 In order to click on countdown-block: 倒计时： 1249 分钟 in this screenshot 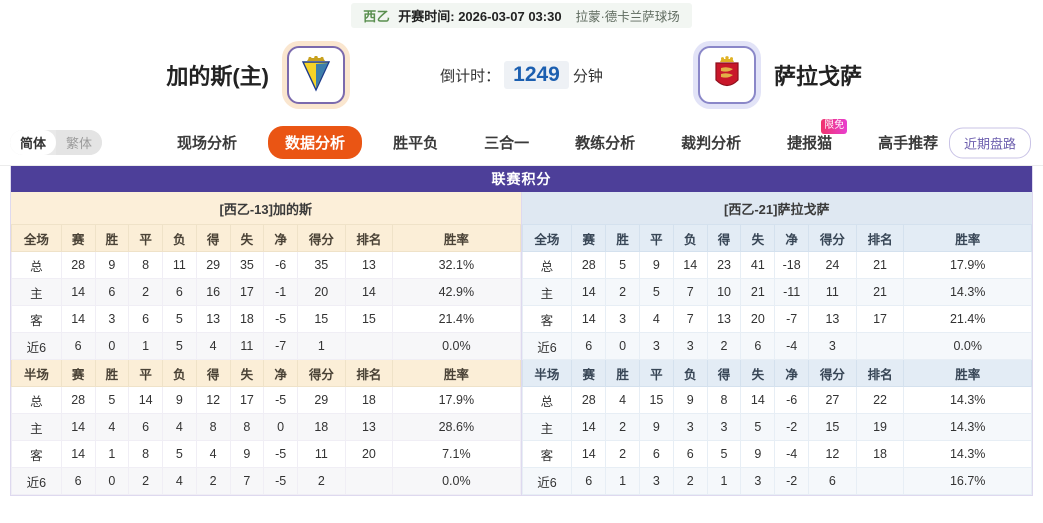, I will do `click(521, 75)`.